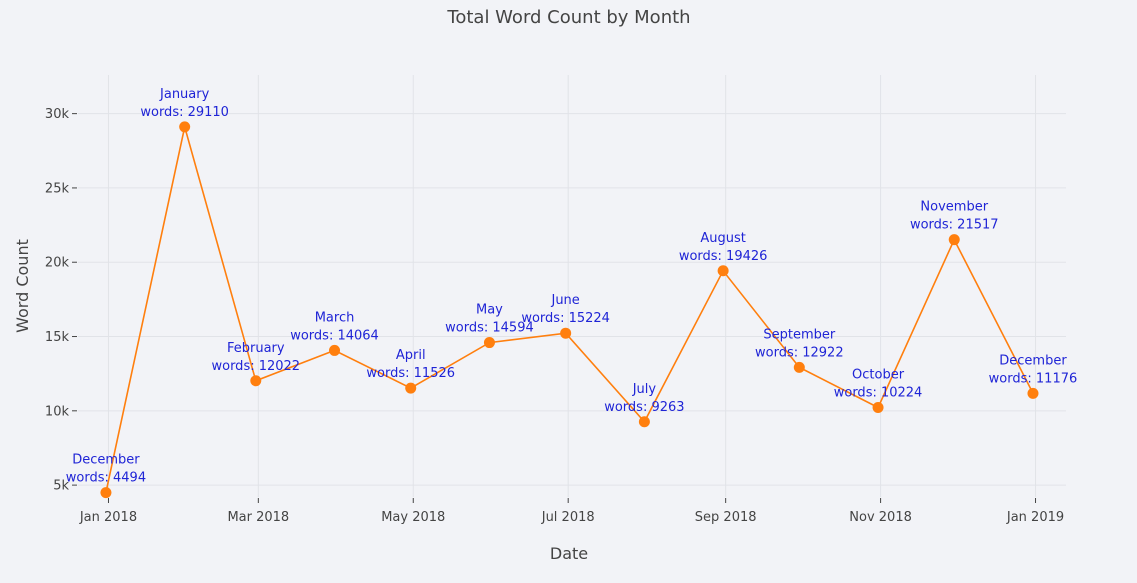 The width and height of the screenshot is (1137, 583). Describe the element at coordinates (489, 328) in the screenshot. I see `data-label-words: words: 14594` at that location.